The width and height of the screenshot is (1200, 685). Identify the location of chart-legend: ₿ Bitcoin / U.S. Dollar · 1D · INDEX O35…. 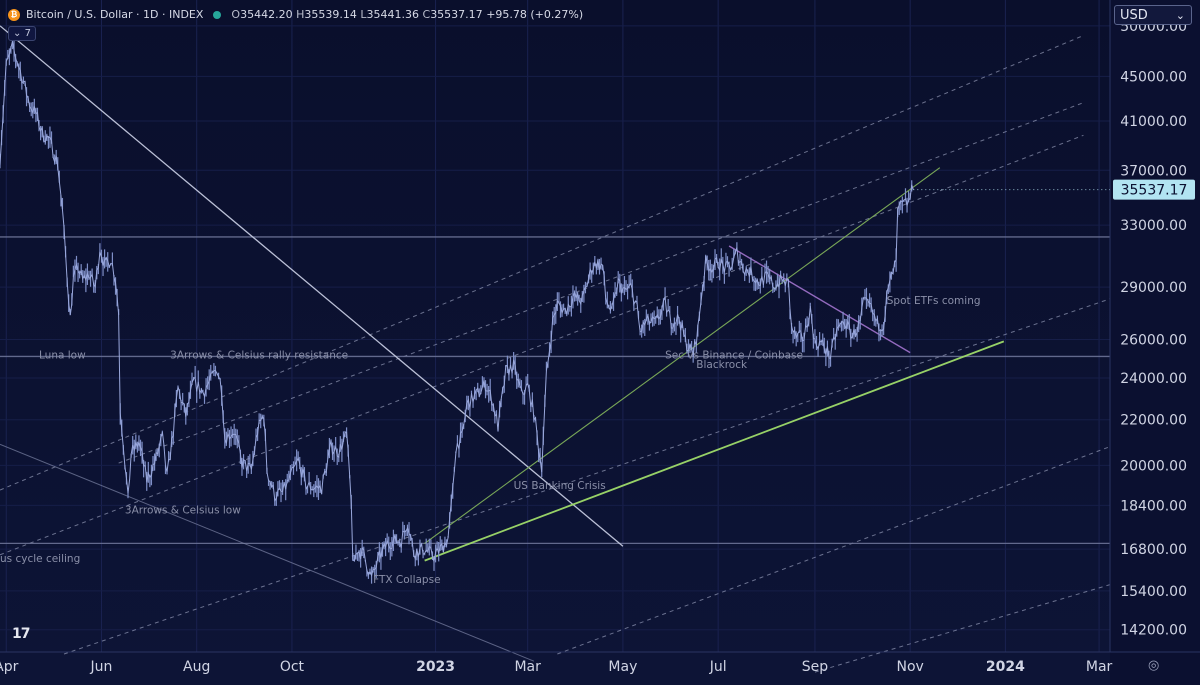
(295, 14).